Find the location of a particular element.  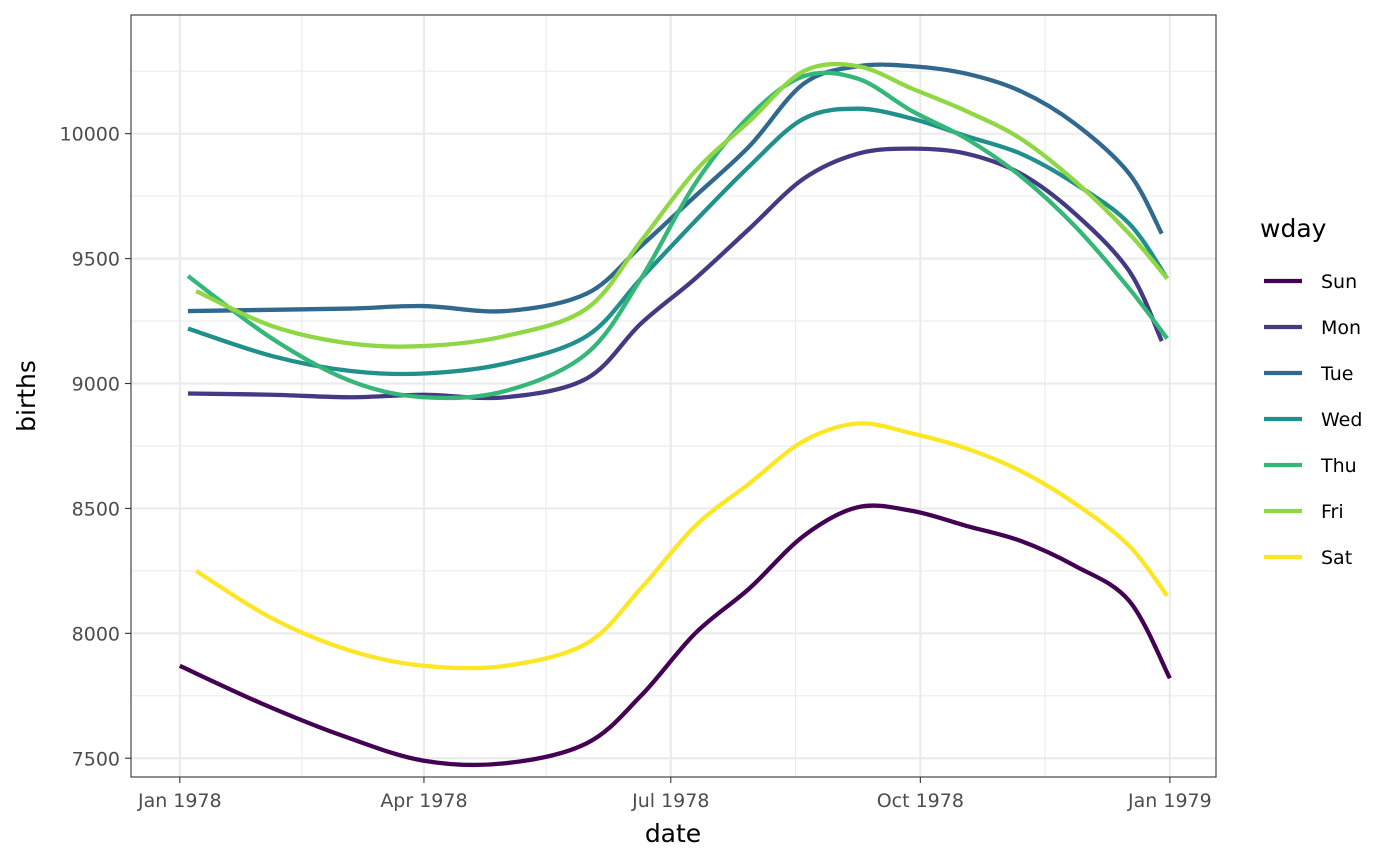

legend-item-wed: Wed is located at coordinates (1313, 420).